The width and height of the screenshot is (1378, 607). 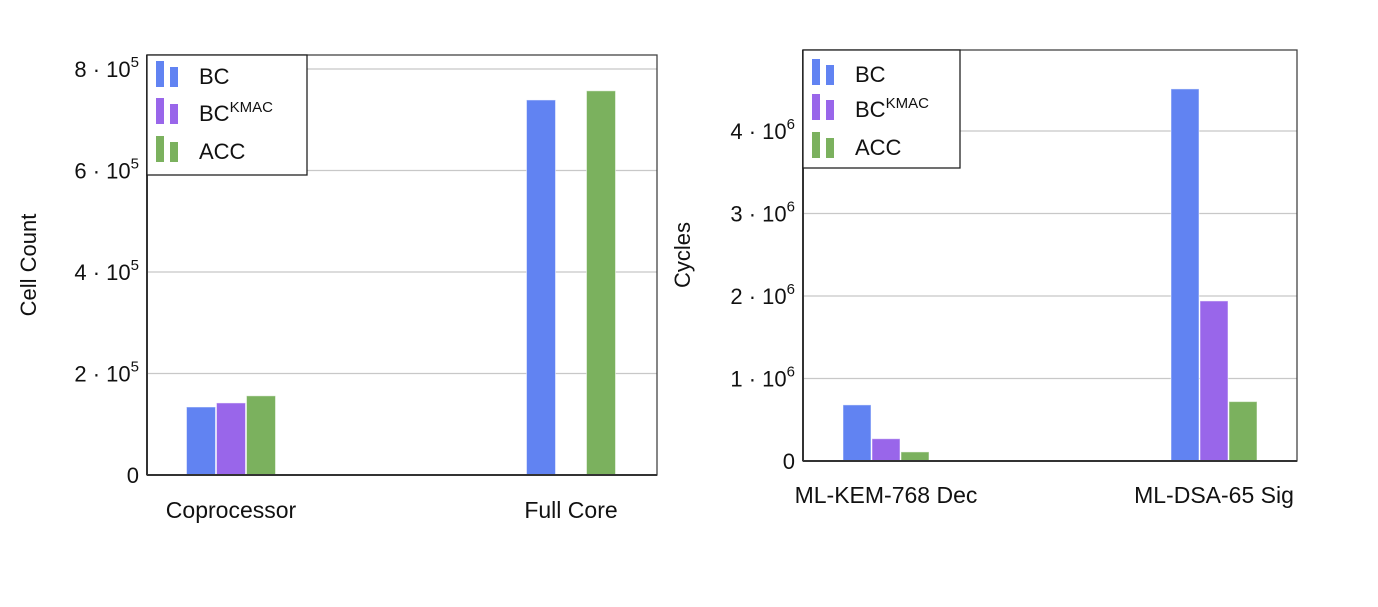 What do you see at coordinates (106, 68) in the screenshot?
I see `y-tick-label: 8 · 10⁵` at bounding box center [106, 68].